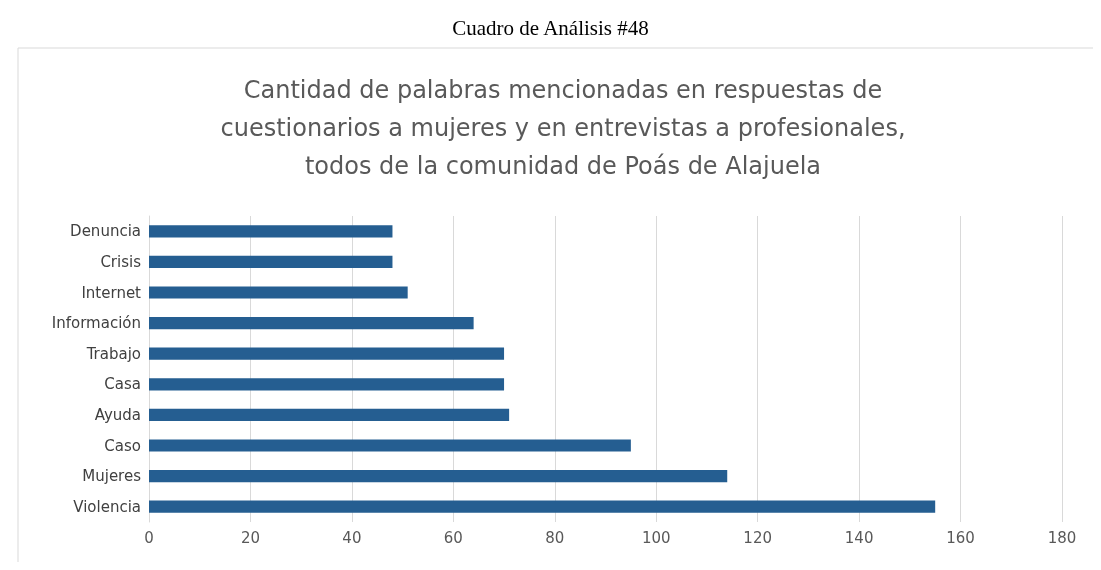  Describe the element at coordinates (149, 537) in the screenshot. I see `x-tick-label: 0` at that location.